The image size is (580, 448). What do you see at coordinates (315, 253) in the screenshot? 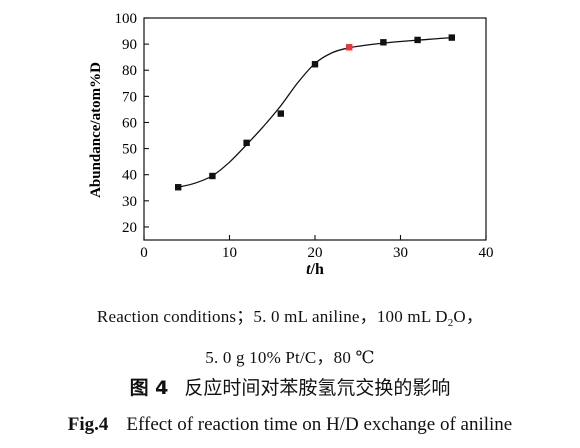
I see `x-tick-label: 20` at bounding box center [315, 253].